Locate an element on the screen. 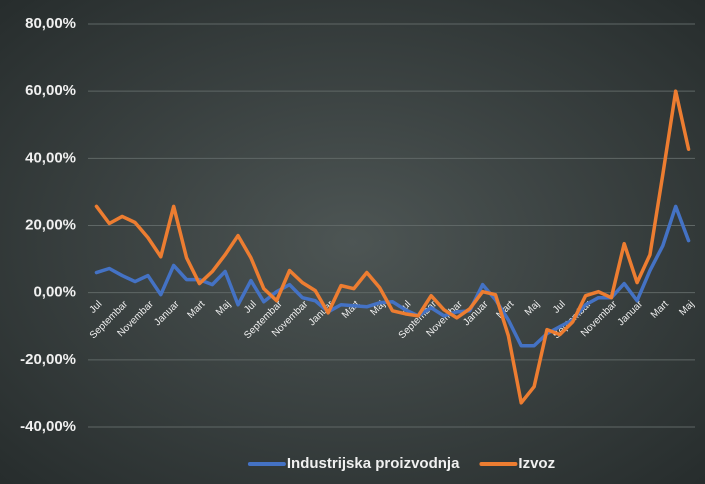  legend-label: Industrijska proizvodnja is located at coordinates (373, 463).